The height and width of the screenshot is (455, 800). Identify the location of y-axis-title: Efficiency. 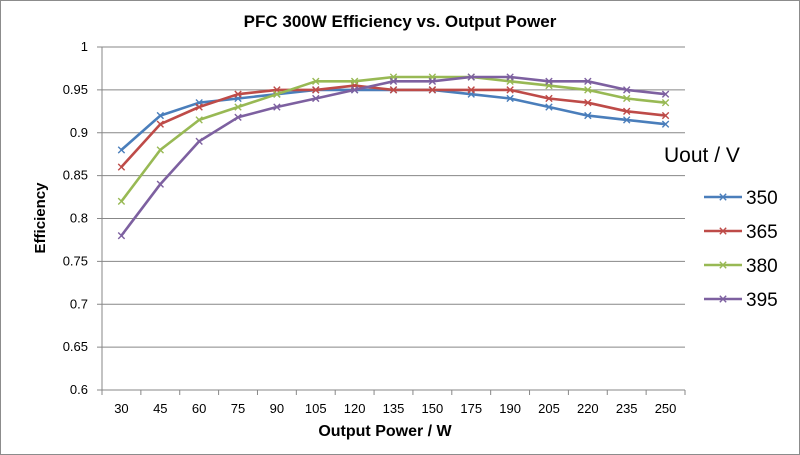
(40, 218).